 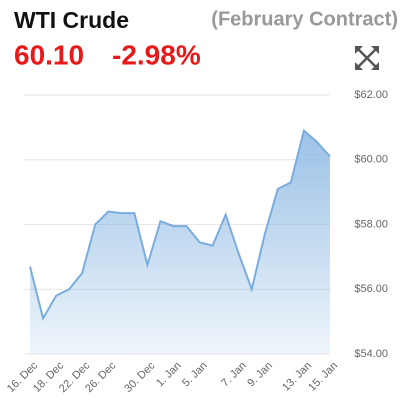 What do you see at coordinates (260, 375) in the screenshot?
I see `x-tick-label: 9. Jan` at bounding box center [260, 375].